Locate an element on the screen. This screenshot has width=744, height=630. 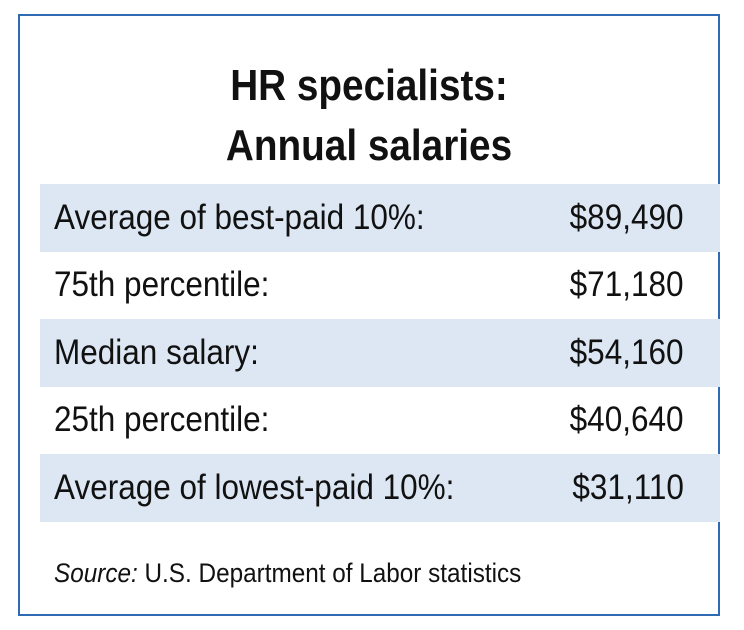
row-value: $89,490 is located at coordinates (627, 217).